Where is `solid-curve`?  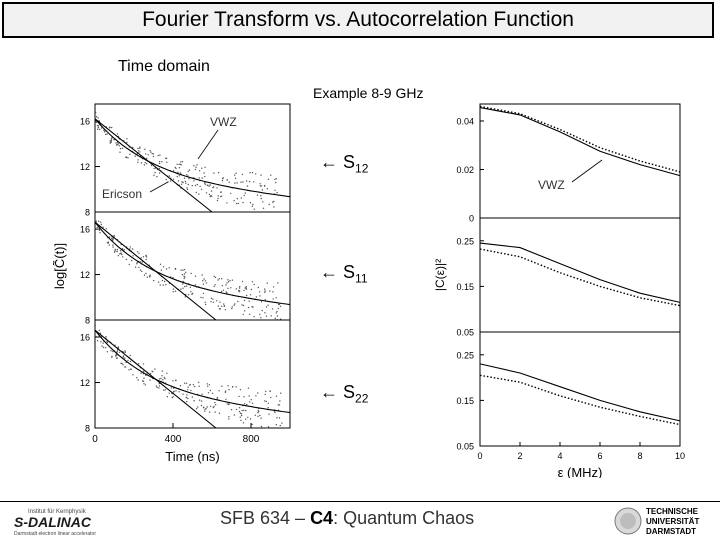
solid-curve is located at coordinates (580, 392).